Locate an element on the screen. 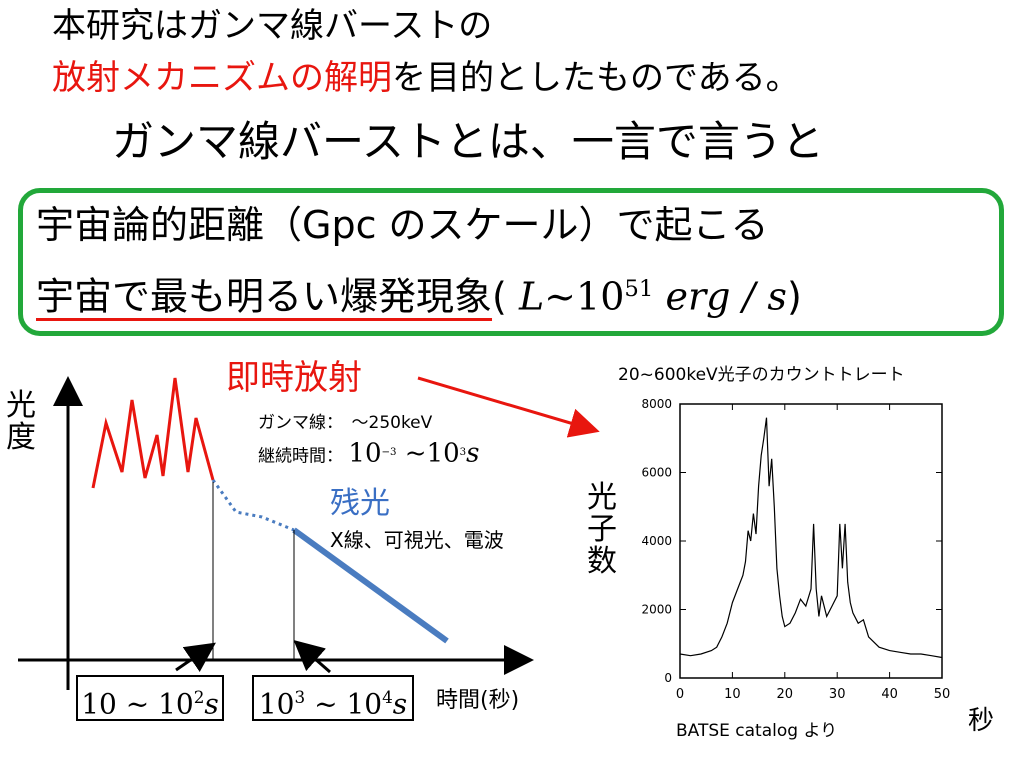  x-tick-label: 20 is located at coordinates (785, 694).